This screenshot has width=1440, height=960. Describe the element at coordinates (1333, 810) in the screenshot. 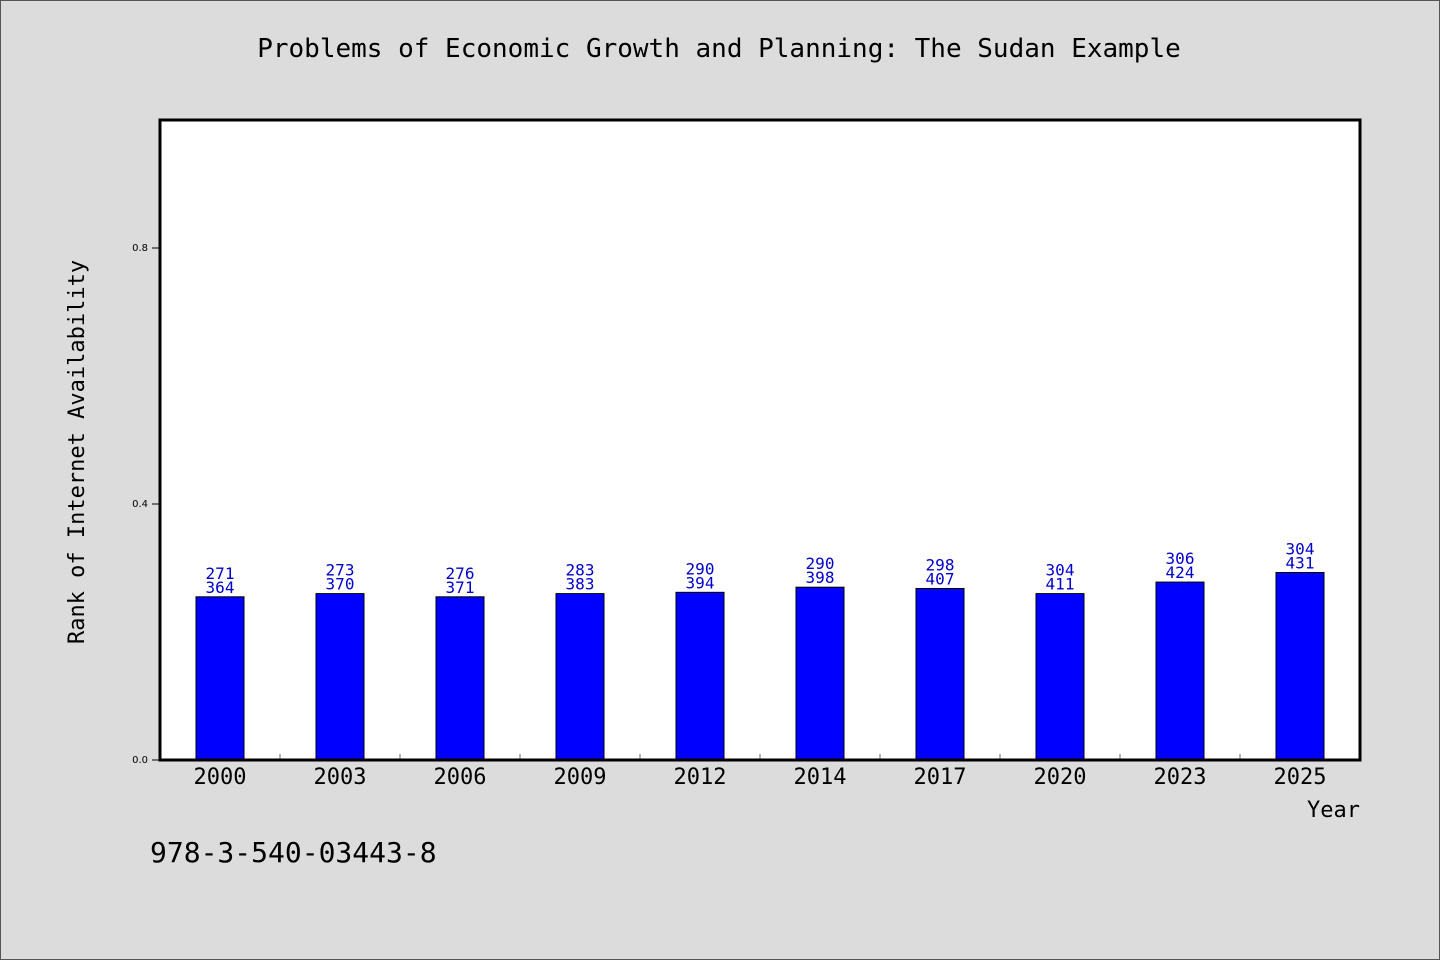

I see `x-axis-label: Year` at that location.